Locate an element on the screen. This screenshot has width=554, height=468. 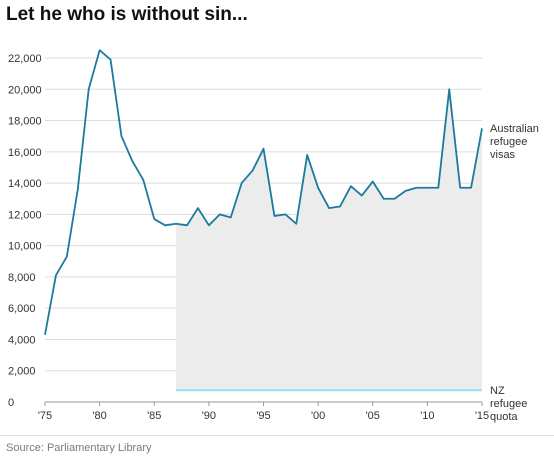
x-tick-label: '75 is located at coordinates (45, 416).